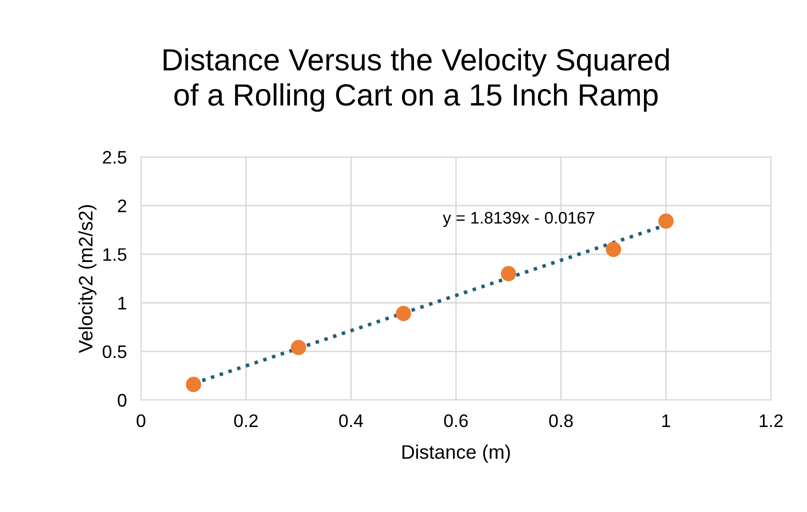 This screenshot has width=807, height=512. Describe the element at coordinates (246, 421) in the screenshot. I see `x-tick-label: 0.2` at that location.